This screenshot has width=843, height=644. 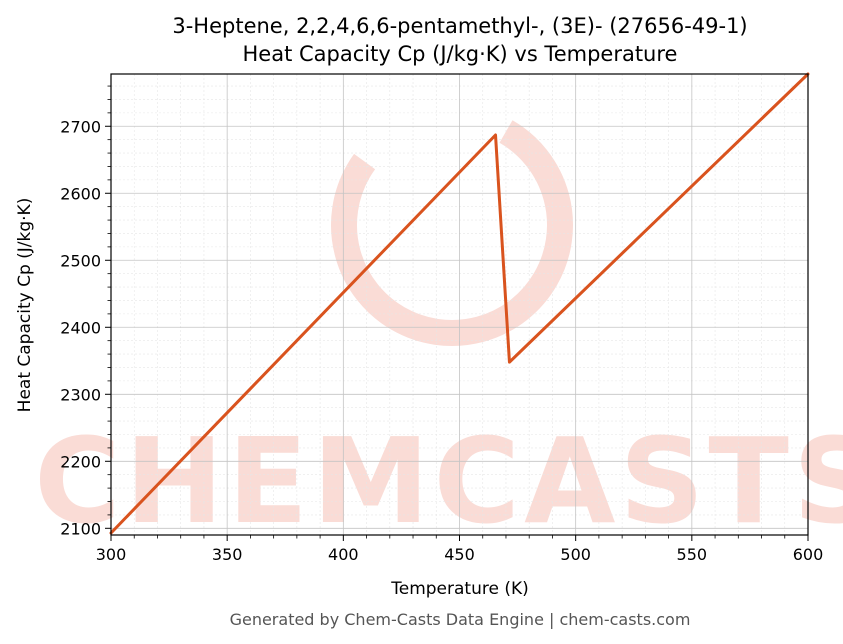 What do you see at coordinates (111, 554) in the screenshot?
I see `x-tick-label: 300` at bounding box center [111, 554].